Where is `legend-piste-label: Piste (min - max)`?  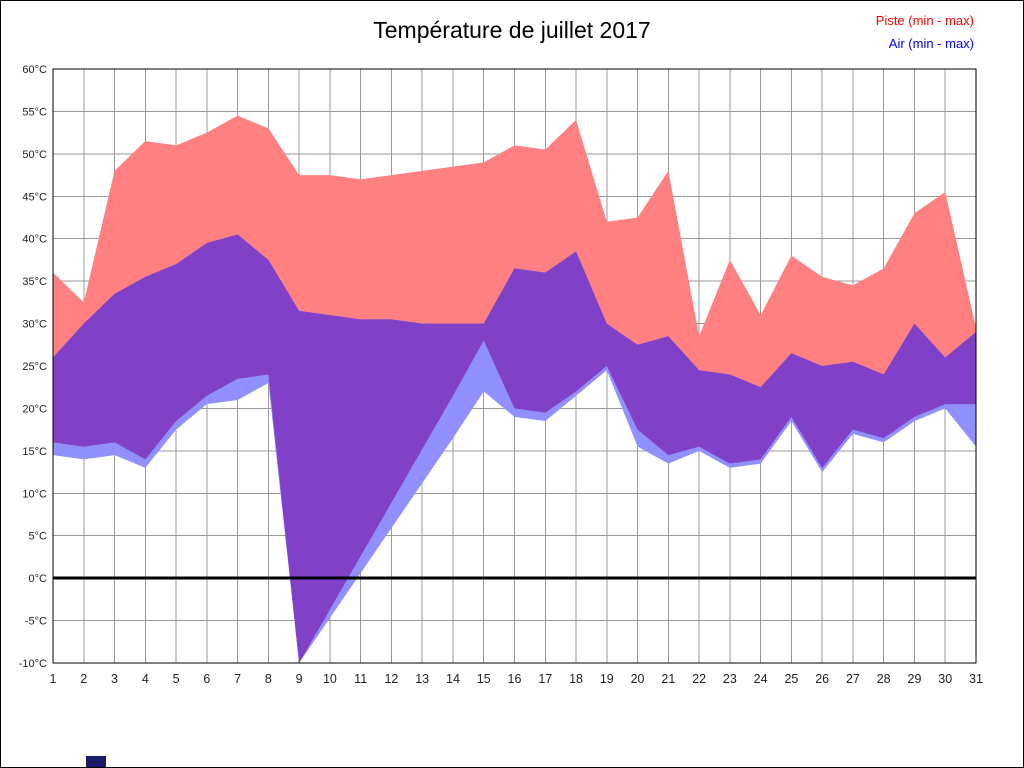
legend-piste-label: Piste (min - max) is located at coordinates (924, 20).